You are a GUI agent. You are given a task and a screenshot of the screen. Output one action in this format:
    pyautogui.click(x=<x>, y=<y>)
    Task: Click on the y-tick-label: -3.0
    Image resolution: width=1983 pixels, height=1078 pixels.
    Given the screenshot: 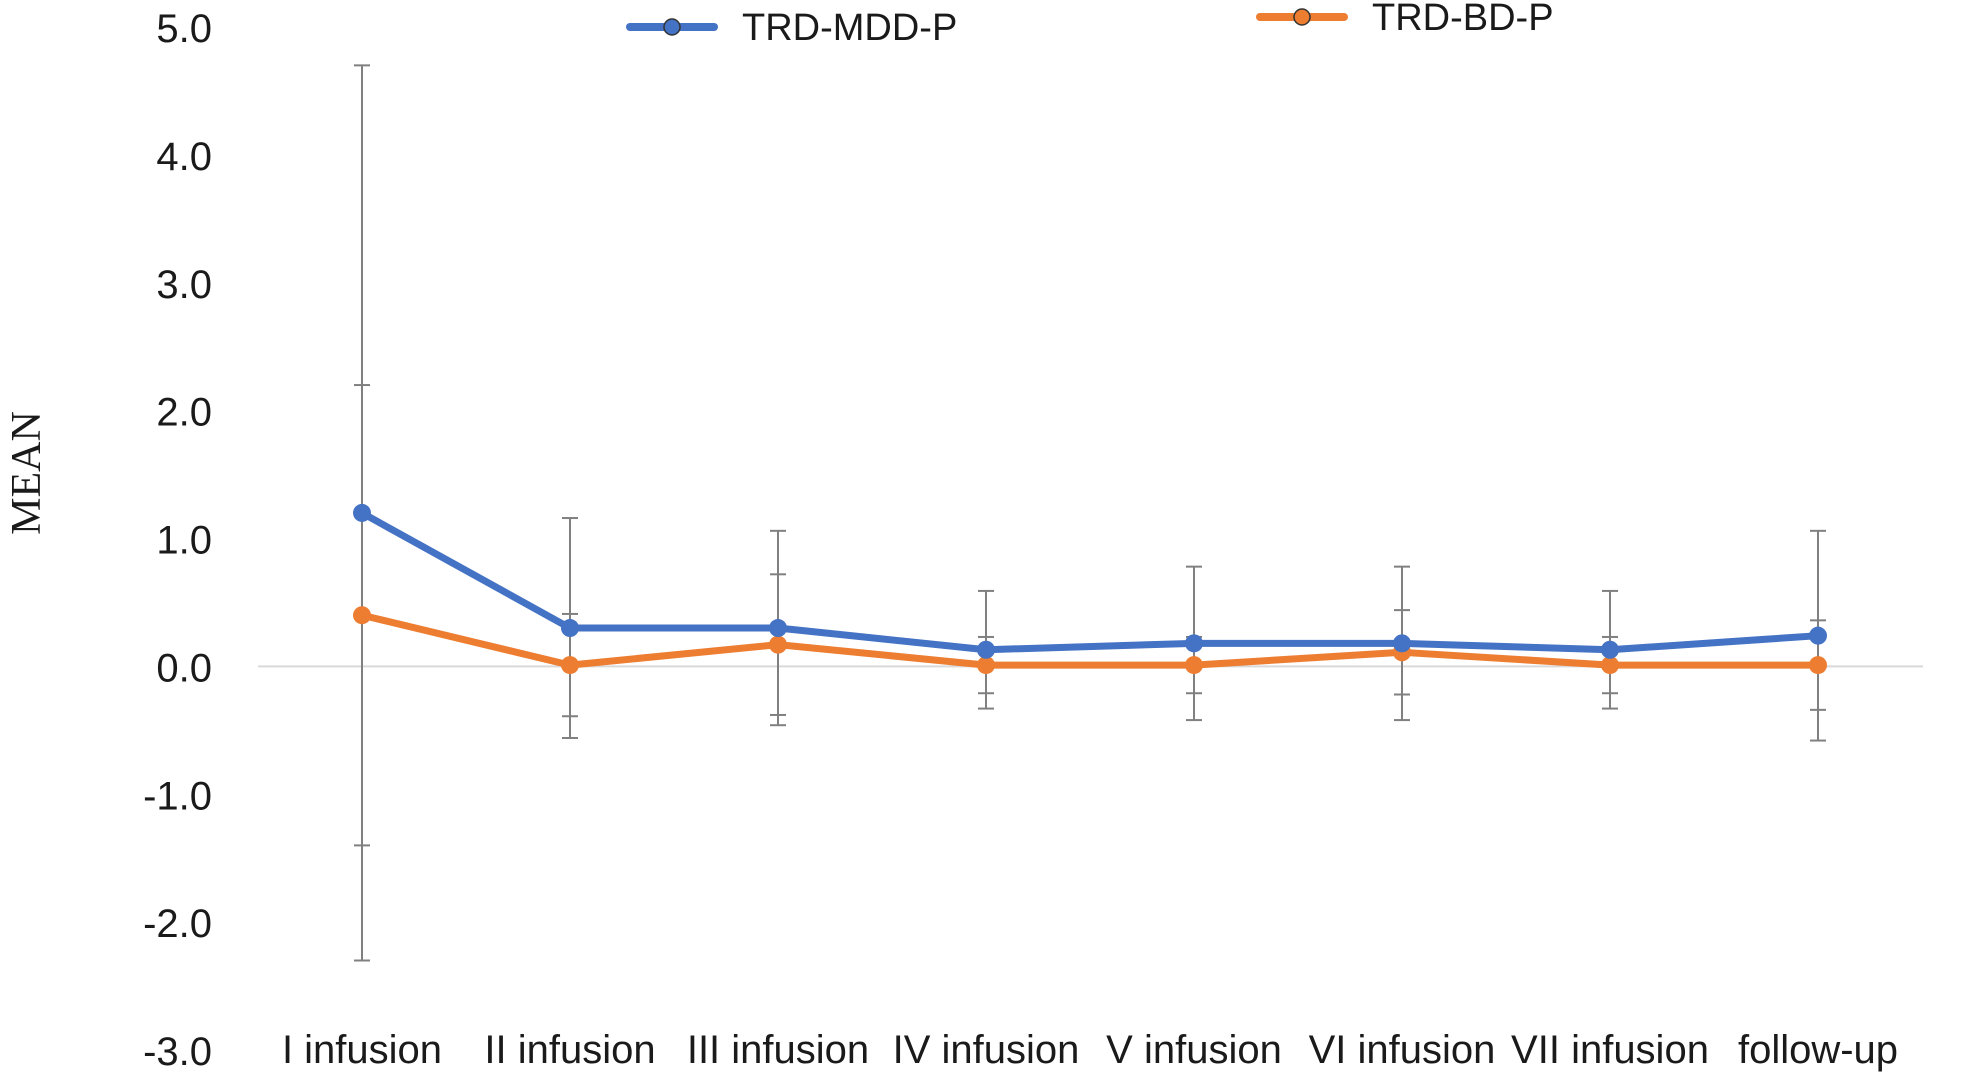 What is the action you would take?
    pyautogui.click(x=177, y=1051)
    